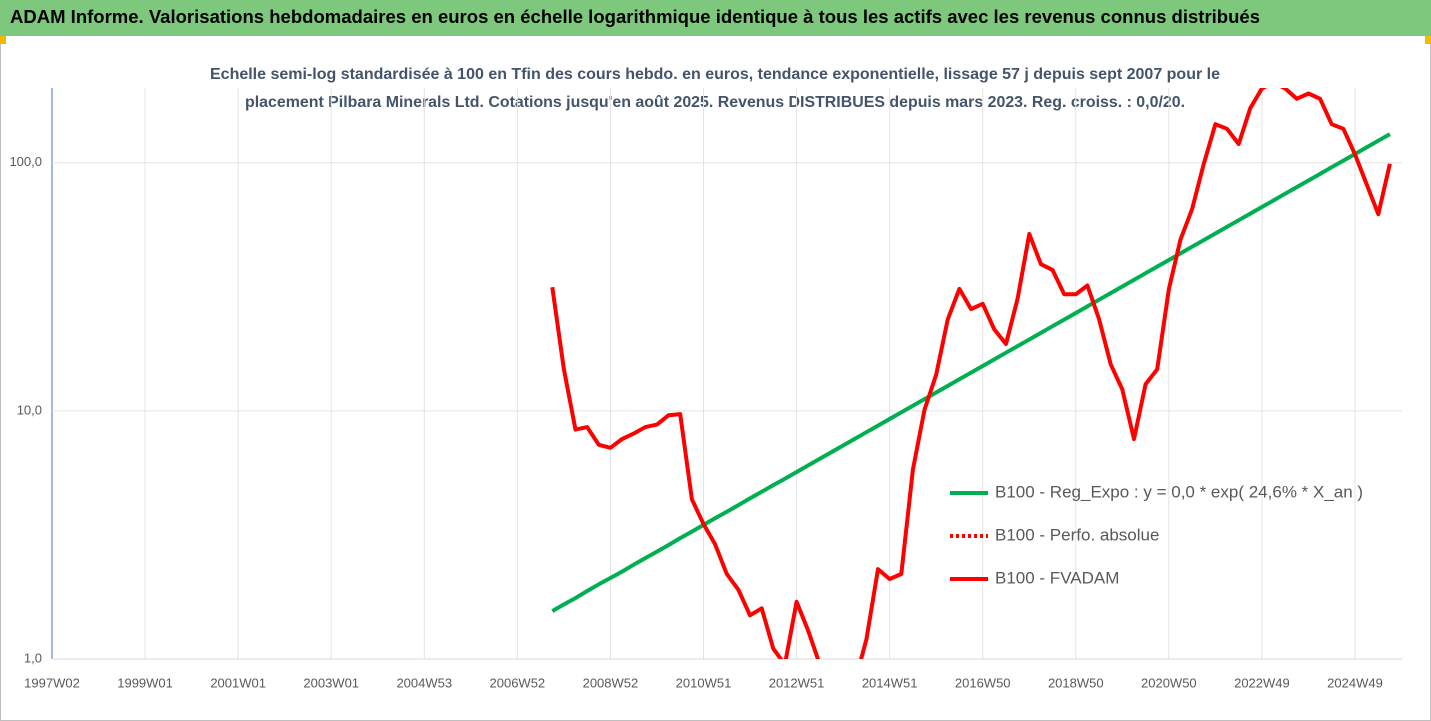 Image resolution: width=1431 pixels, height=721 pixels. I want to click on x-tick-label: 2014W51, so click(890, 682).